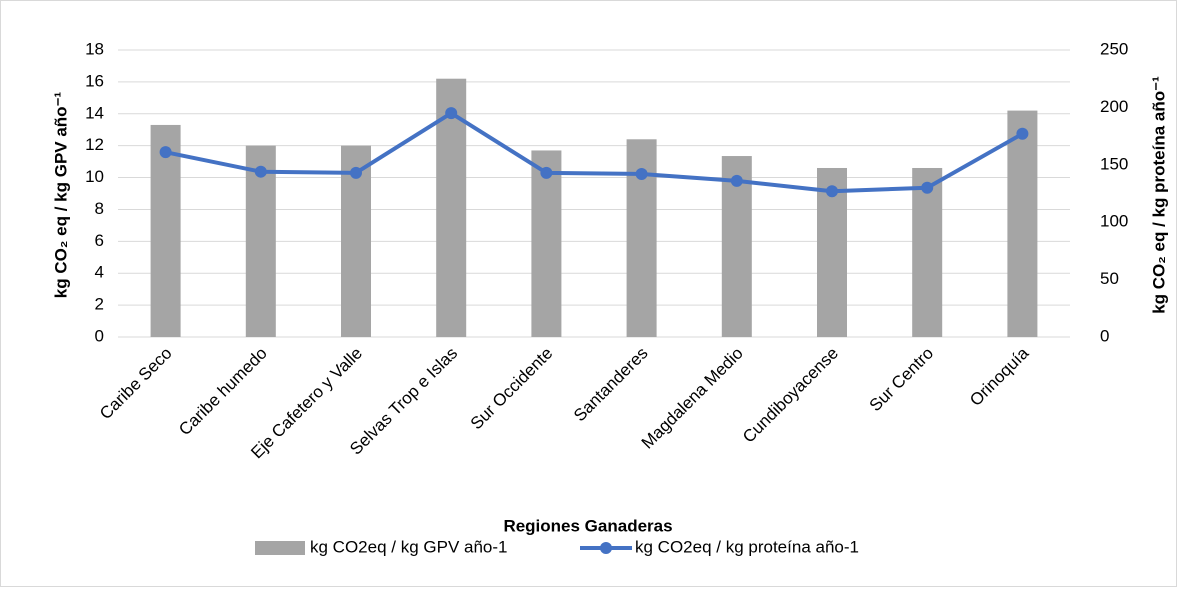  Describe the element at coordinates (94, 176) in the screenshot. I see `y-tick-label: 10` at that location.